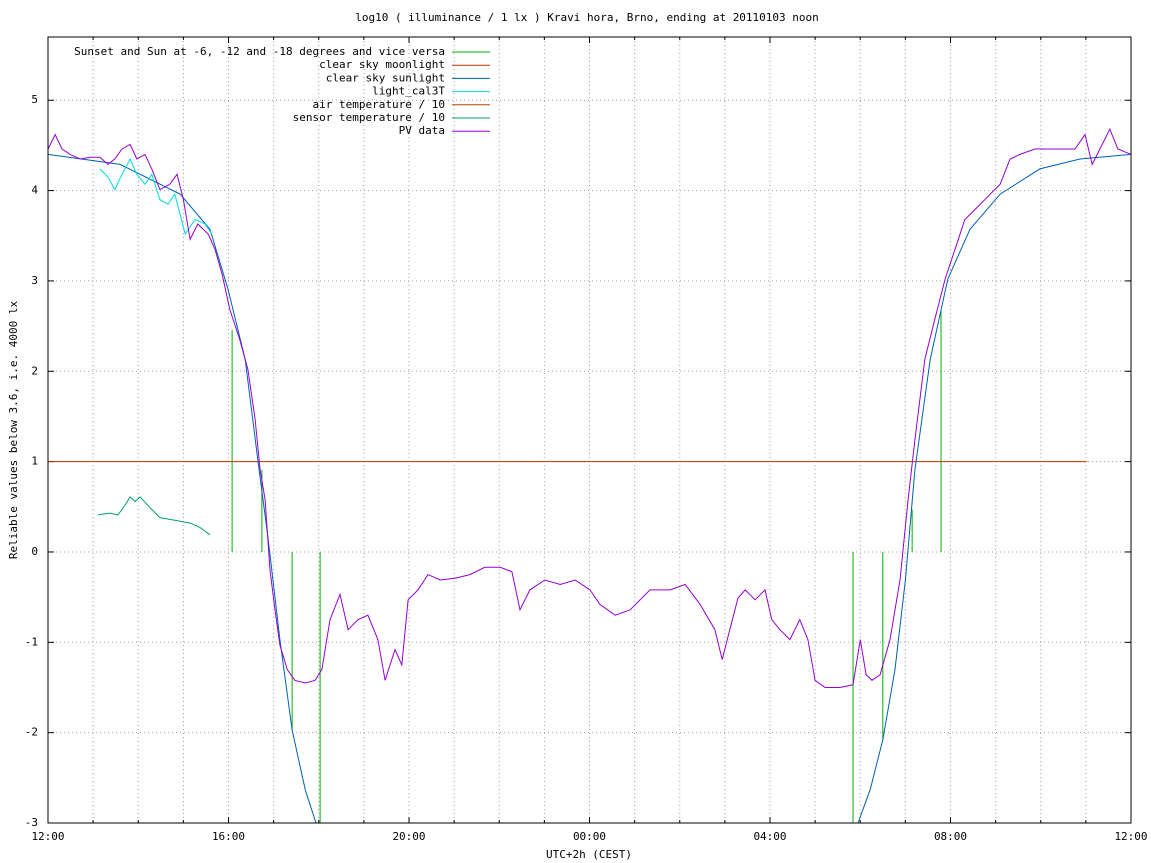 This screenshot has width=1151, height=863. What do you see at coordinates (34, 280) in the screenshot?
I see `y-tick-label: 3` at bounding box center [34, 280].